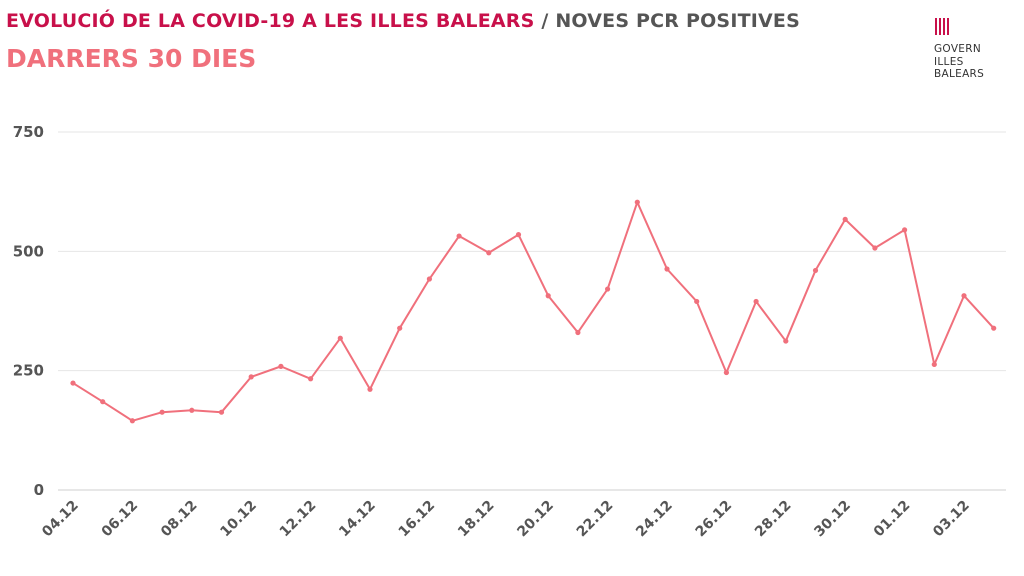 The image size is (1024, 576). I want to click on x-tick-label: 08.12, so click(179, 519).